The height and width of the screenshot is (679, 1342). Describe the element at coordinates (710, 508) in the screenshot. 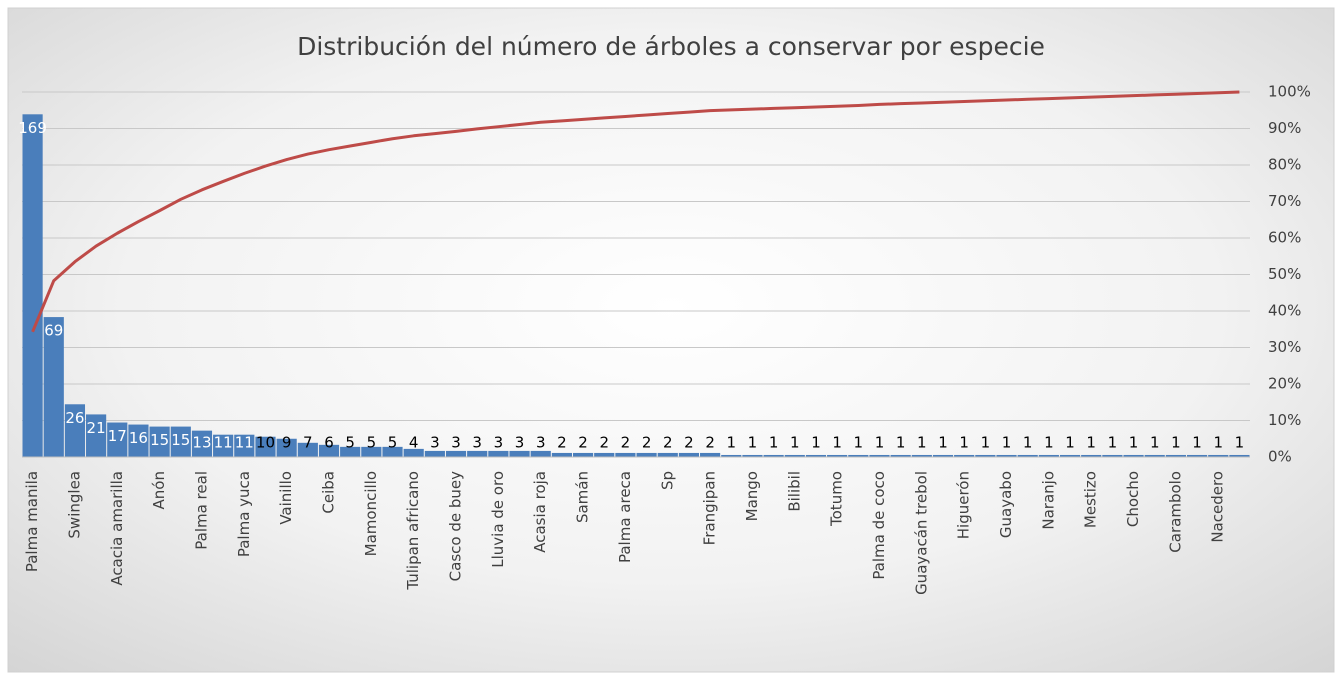

I see `x-tick-label: Frangipan` at that location.